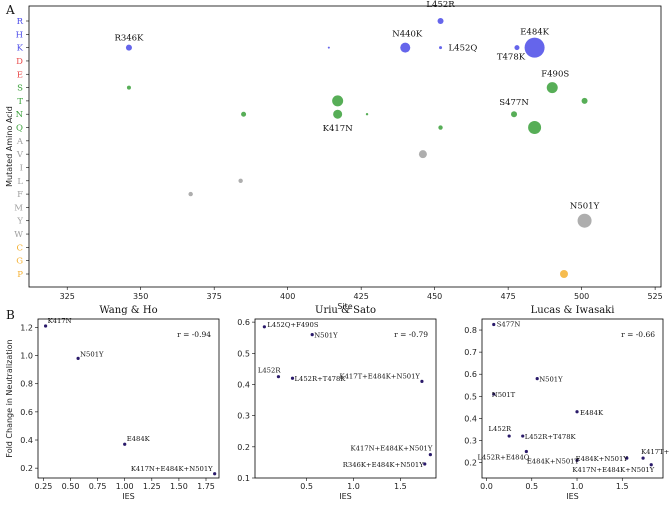  I want to click on x-axis-label: IES, so click(572, 496).